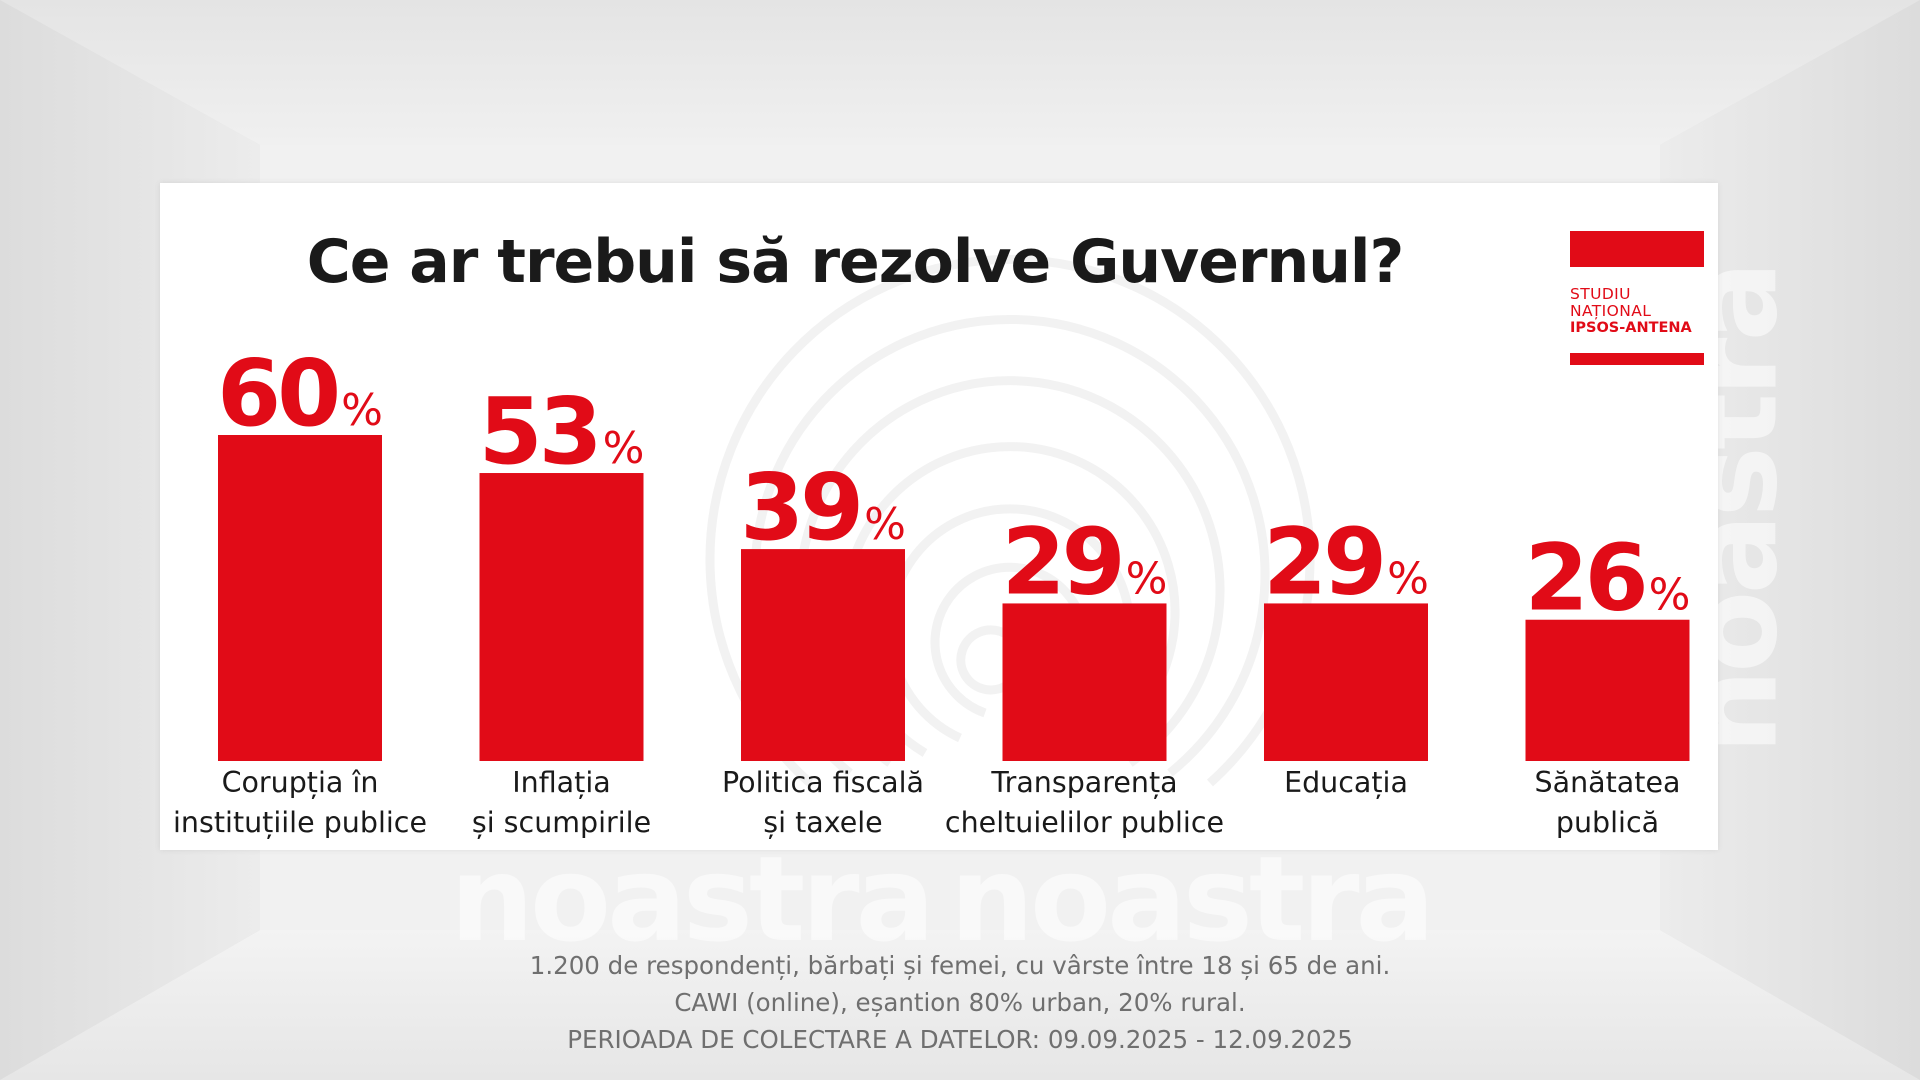  What do you see at coordinates (277, 393) in the screenshot?
I see `value-number-0: 60` at bounding box center [277, 393].